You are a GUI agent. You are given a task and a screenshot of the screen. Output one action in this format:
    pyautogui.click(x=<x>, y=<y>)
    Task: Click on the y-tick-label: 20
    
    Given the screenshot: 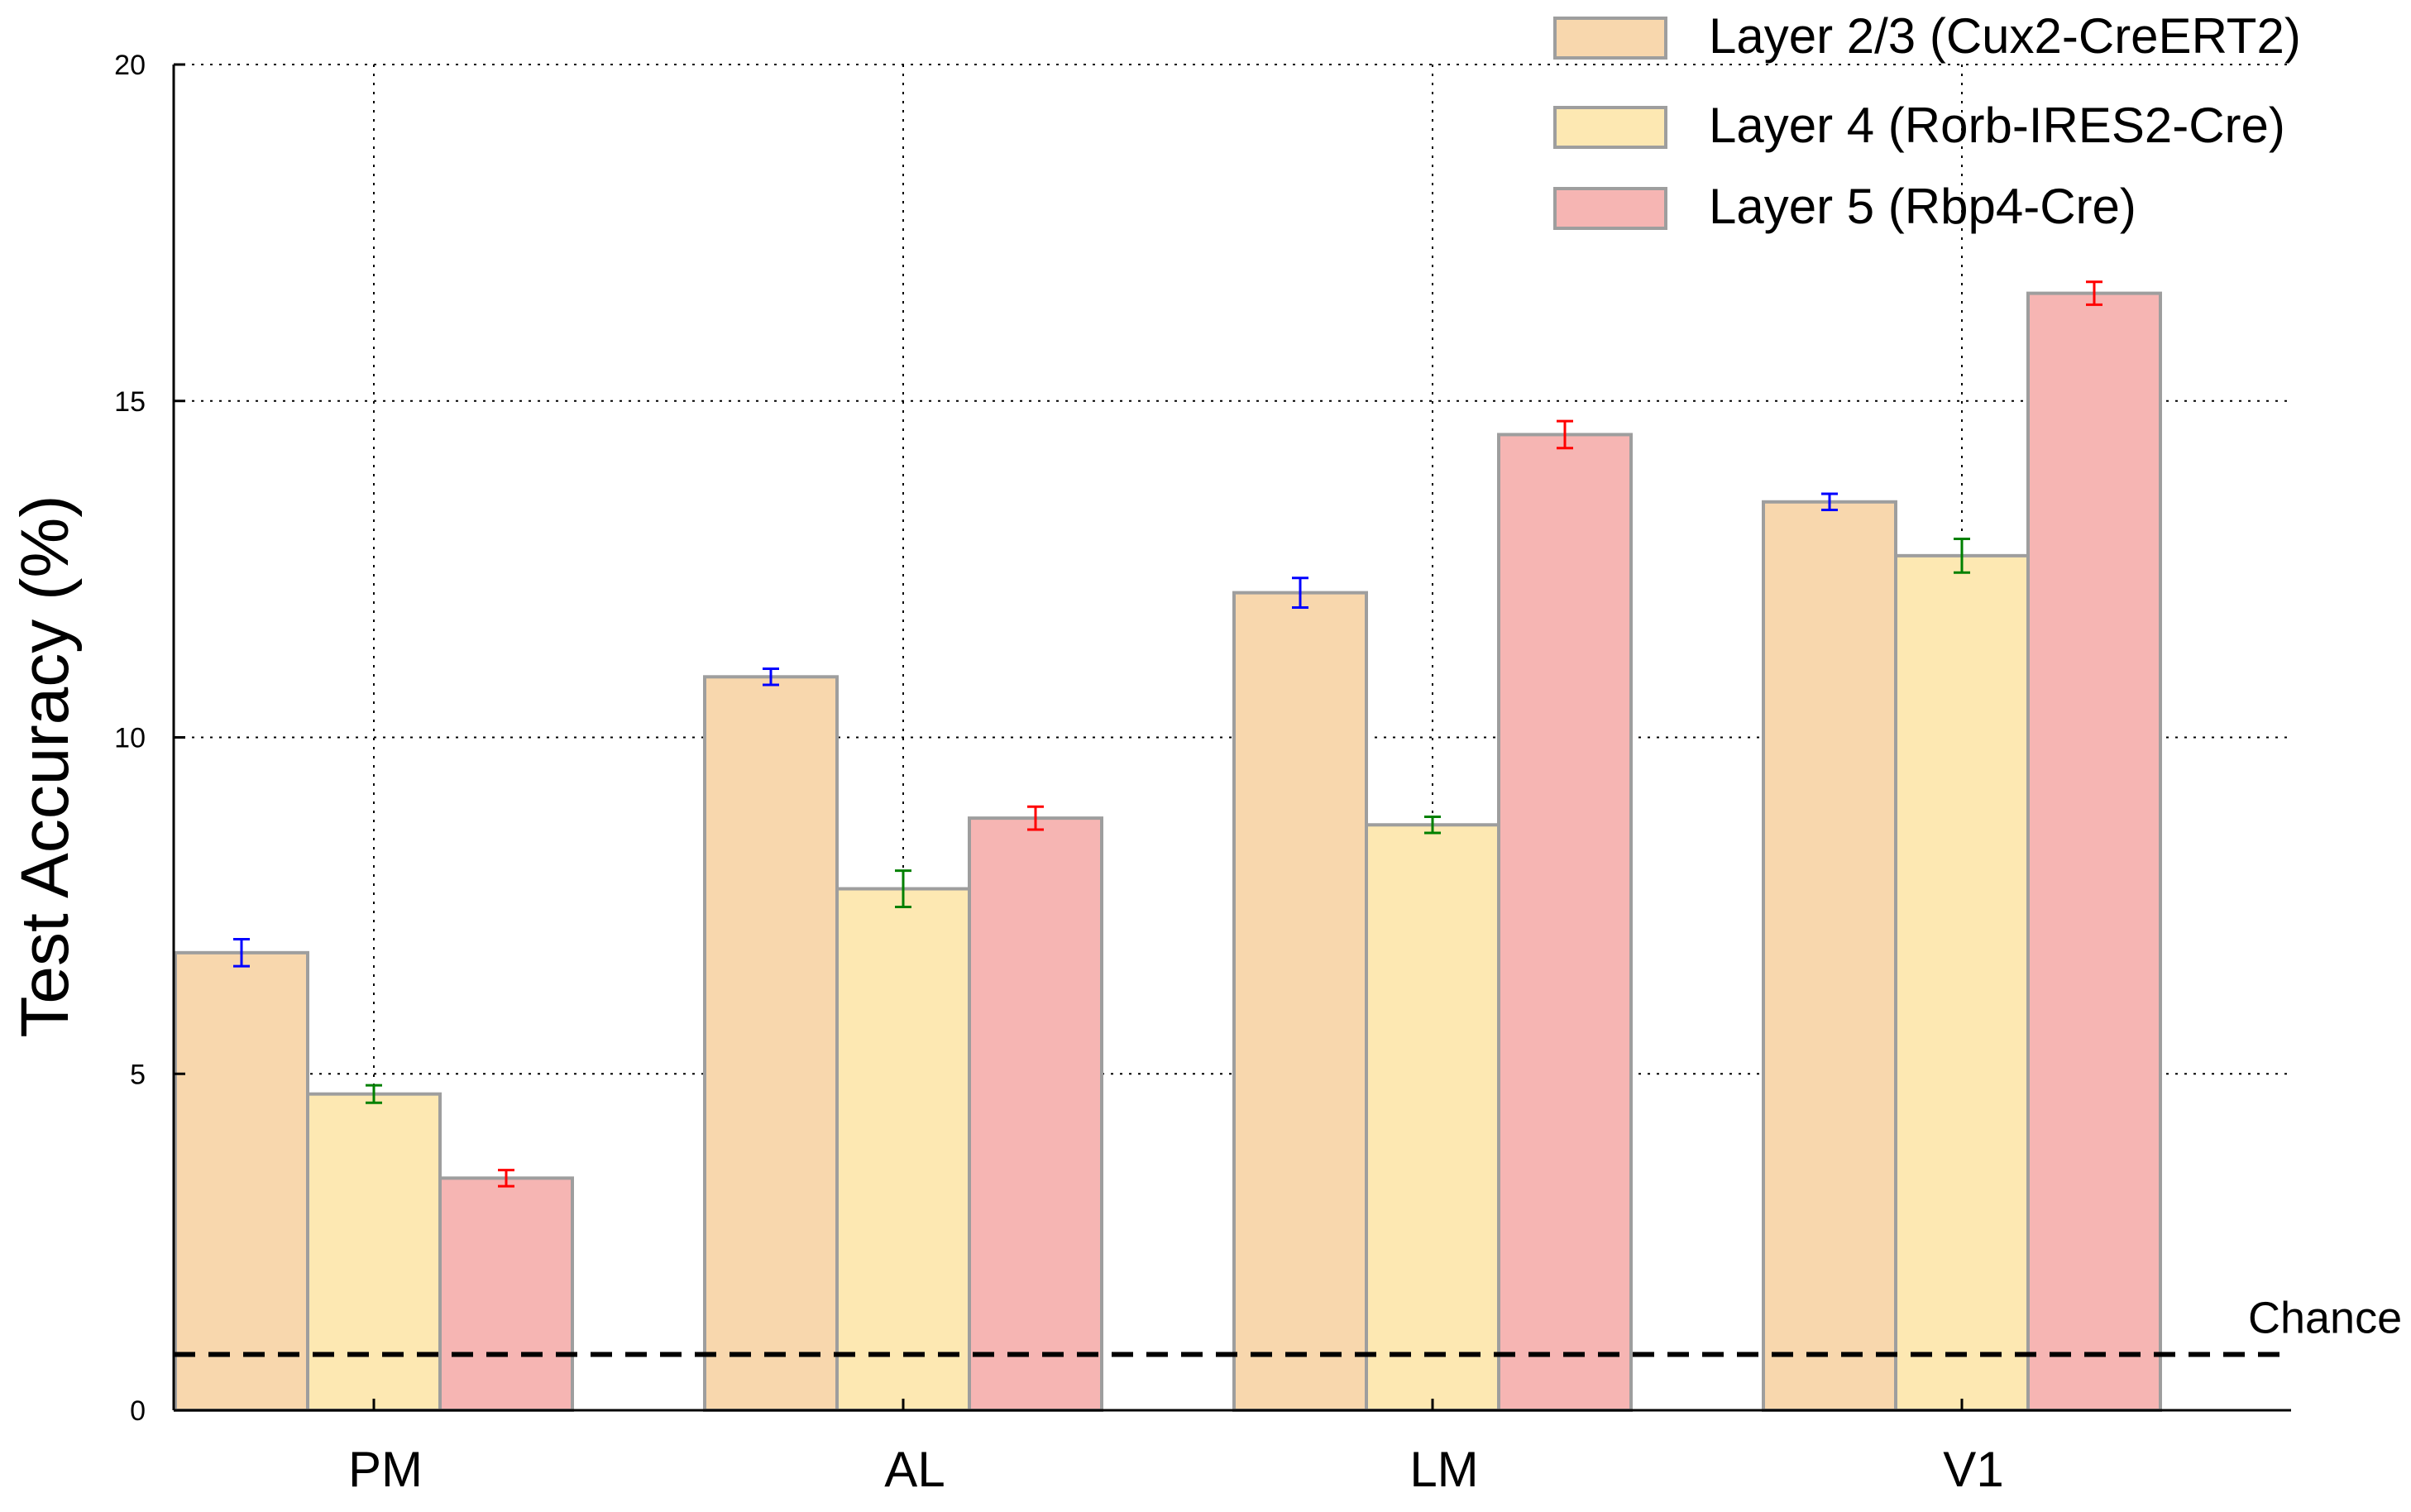 What is the action you would take?
    pyautogui.click(x=130, y=65)
    